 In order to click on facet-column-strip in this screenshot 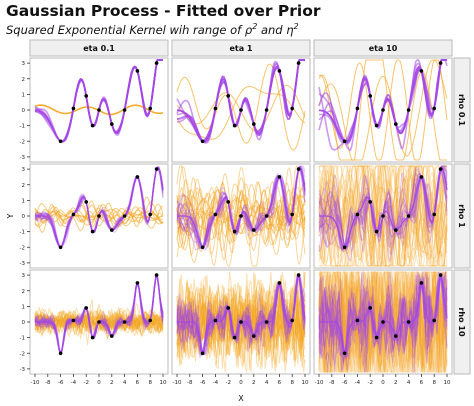, I will do `click(383, 48)`.